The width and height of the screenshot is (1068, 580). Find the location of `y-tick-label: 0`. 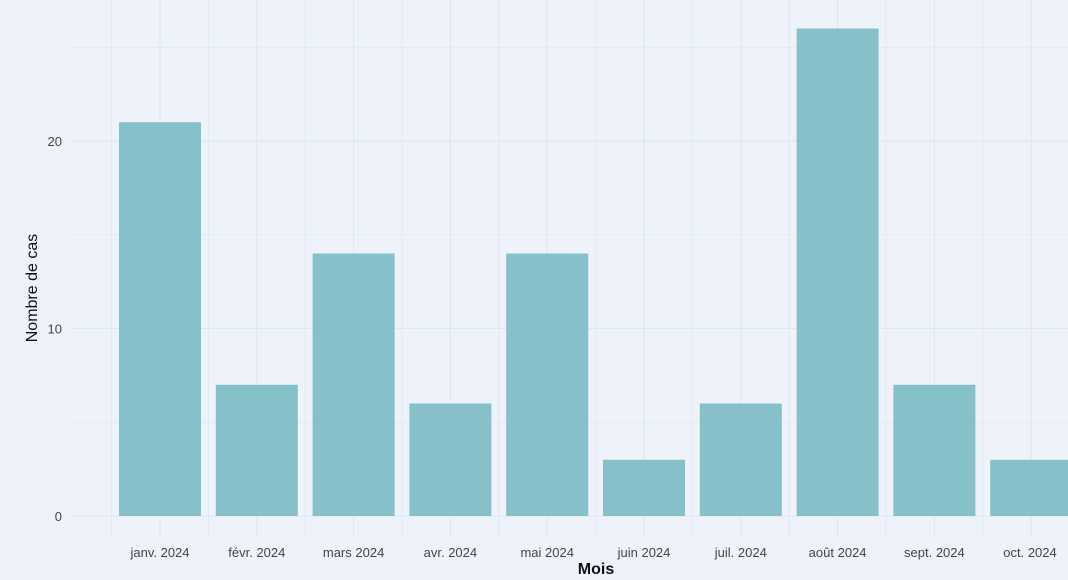

y-tick-label: 0 is located at coordinates (58, 516).